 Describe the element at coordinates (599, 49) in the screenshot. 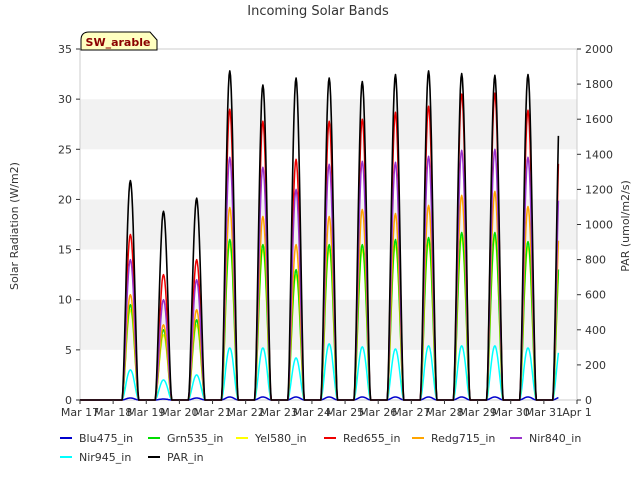

I see `right-y-tick-label: 2000` at that location.